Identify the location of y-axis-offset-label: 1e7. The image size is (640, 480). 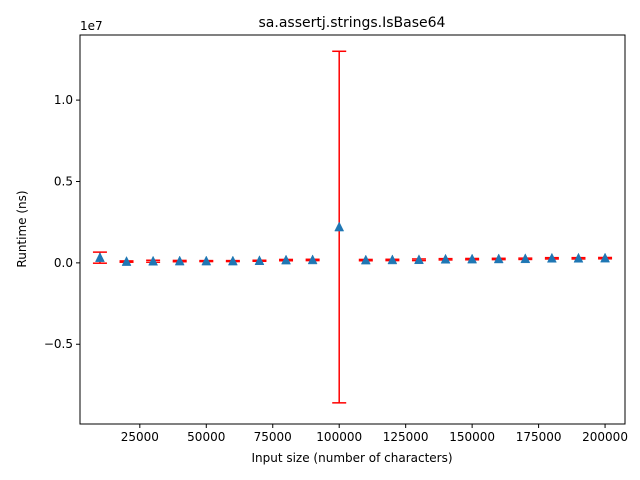
(91, 26).